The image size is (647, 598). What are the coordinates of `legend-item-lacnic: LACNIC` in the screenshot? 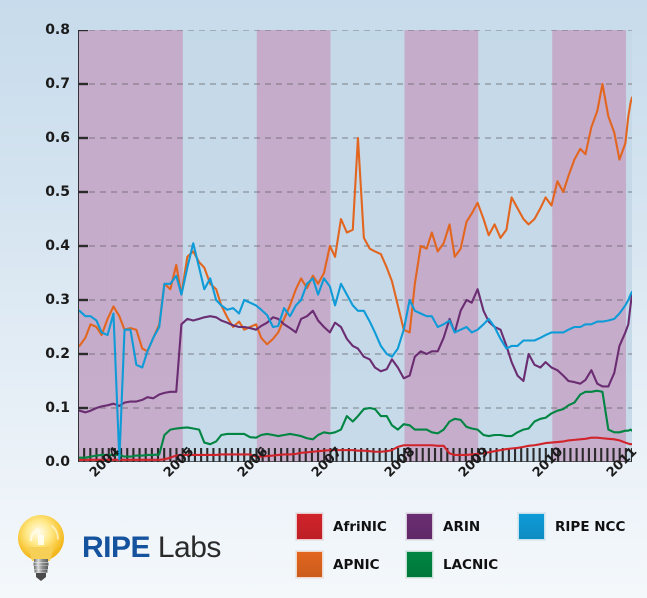 It's located at (452, 564).